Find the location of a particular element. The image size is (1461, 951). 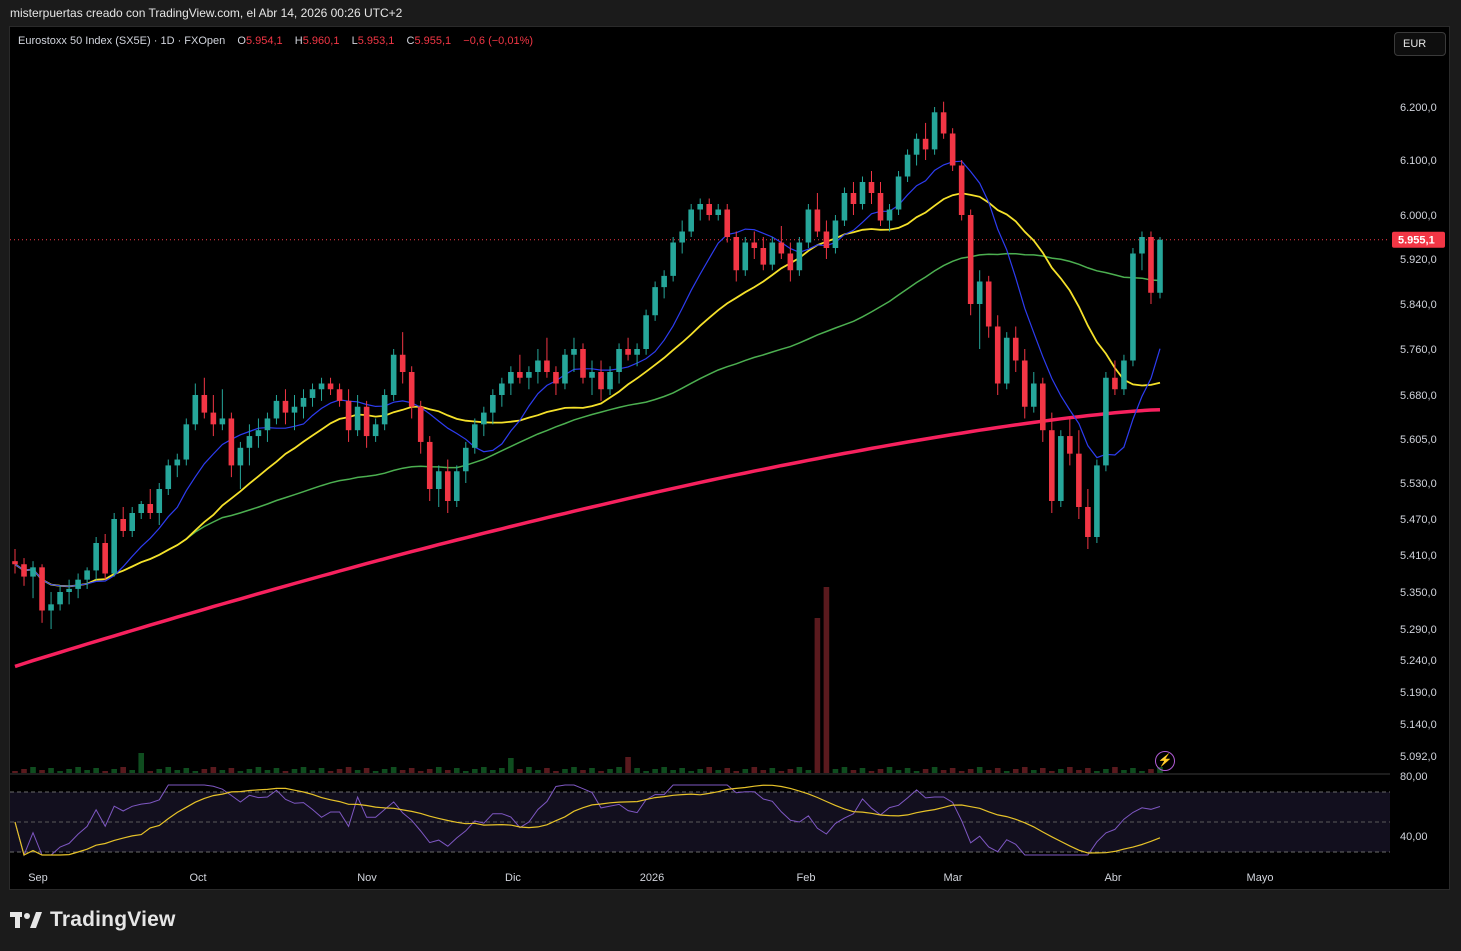

last-price-badge is located at coordinates (1418, 239).